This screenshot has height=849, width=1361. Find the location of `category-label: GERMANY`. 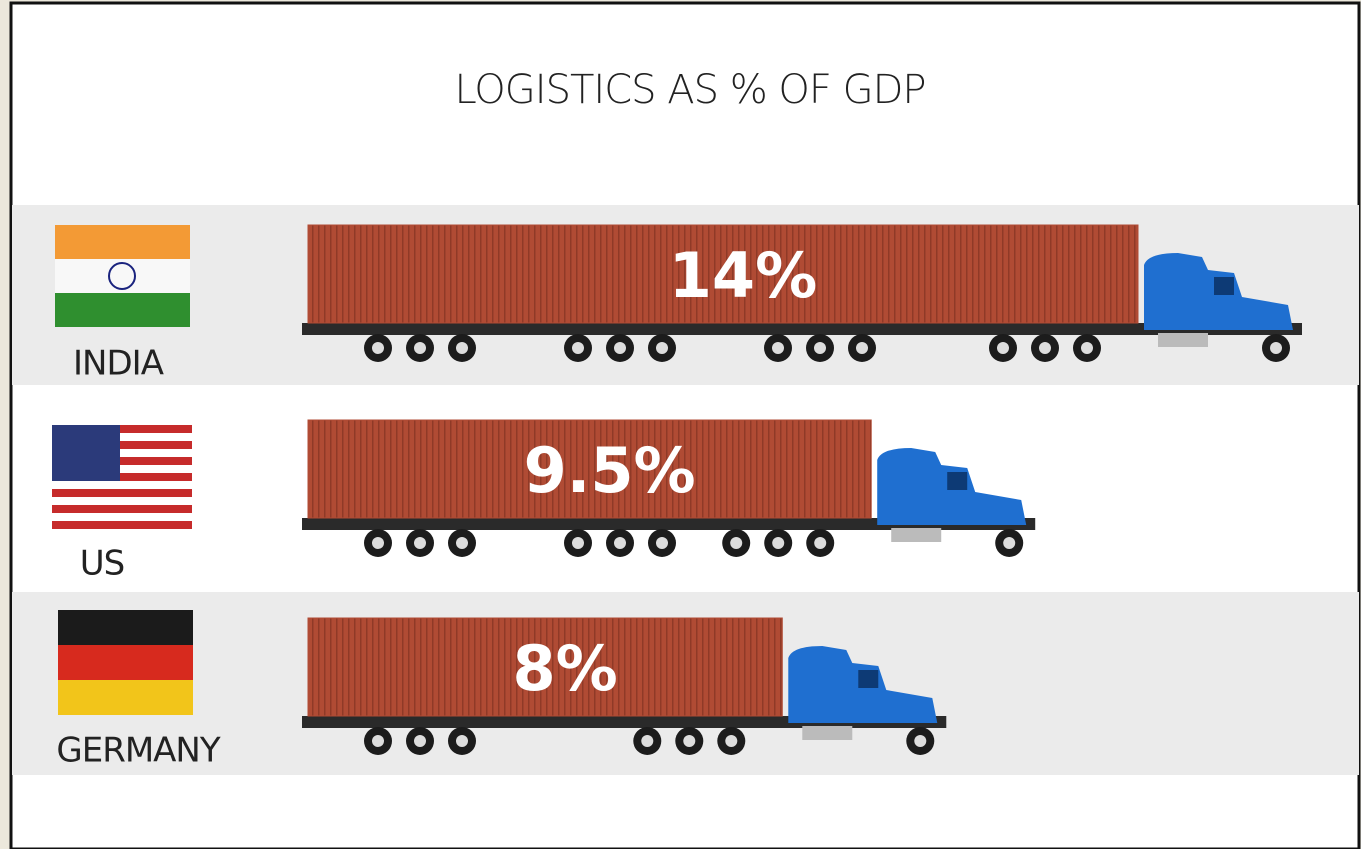

category-label: GERMANY is located at coordinates (138, 751).